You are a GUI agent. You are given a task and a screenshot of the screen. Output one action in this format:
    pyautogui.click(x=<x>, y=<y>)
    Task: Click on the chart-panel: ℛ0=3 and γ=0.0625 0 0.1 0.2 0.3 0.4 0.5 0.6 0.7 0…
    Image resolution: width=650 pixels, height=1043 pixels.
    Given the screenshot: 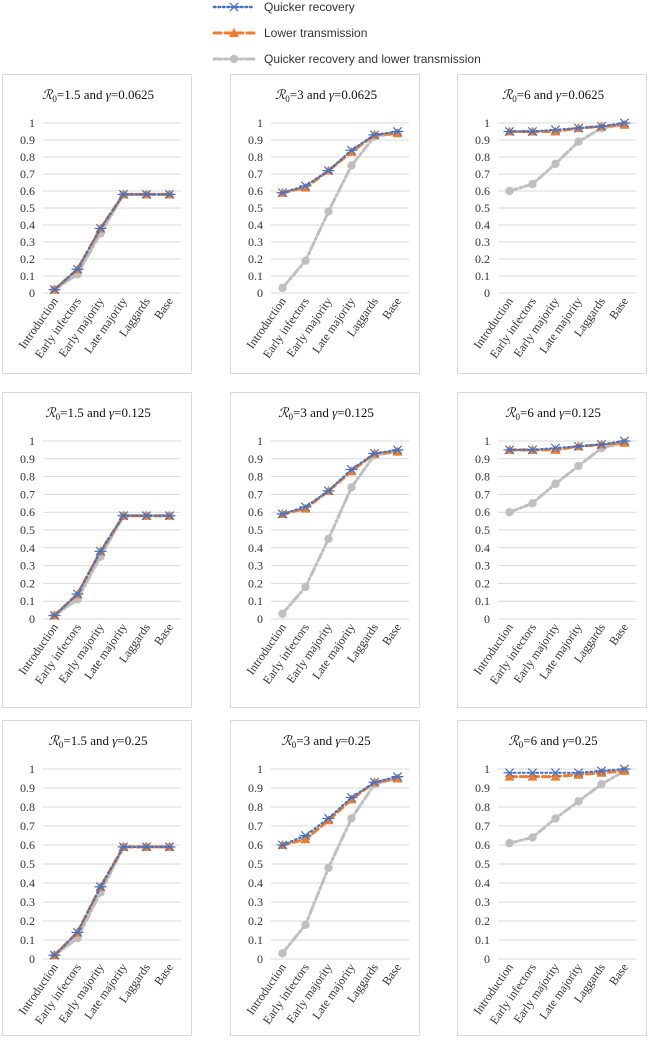 What is the action you would take?
    pyautogui.click(x=325, y=224)
    